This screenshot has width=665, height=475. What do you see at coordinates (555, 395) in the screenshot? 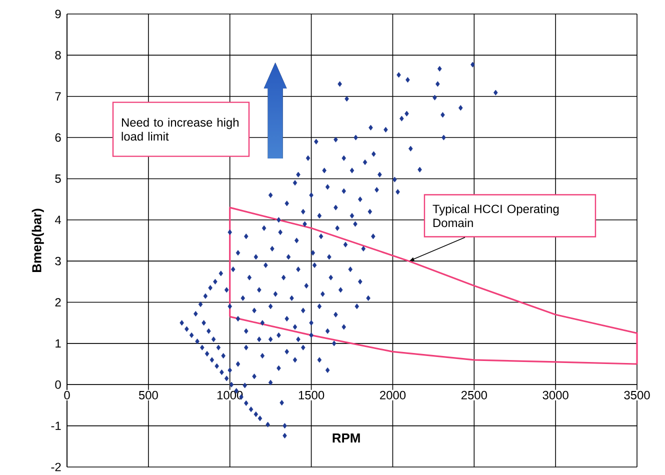
I see `x-tick-label: 3000` at bounding box center [555, 395].